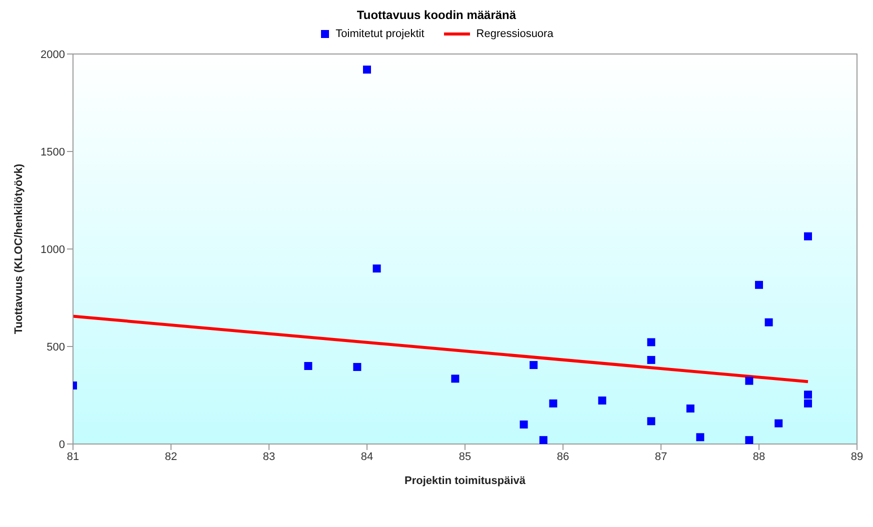 The width and height of the screenshot is (873, 527). What do you see at coordinates (171, 456) in the screenshot?
I see `x-tick-label: 82` at bounding box center [171, 456].